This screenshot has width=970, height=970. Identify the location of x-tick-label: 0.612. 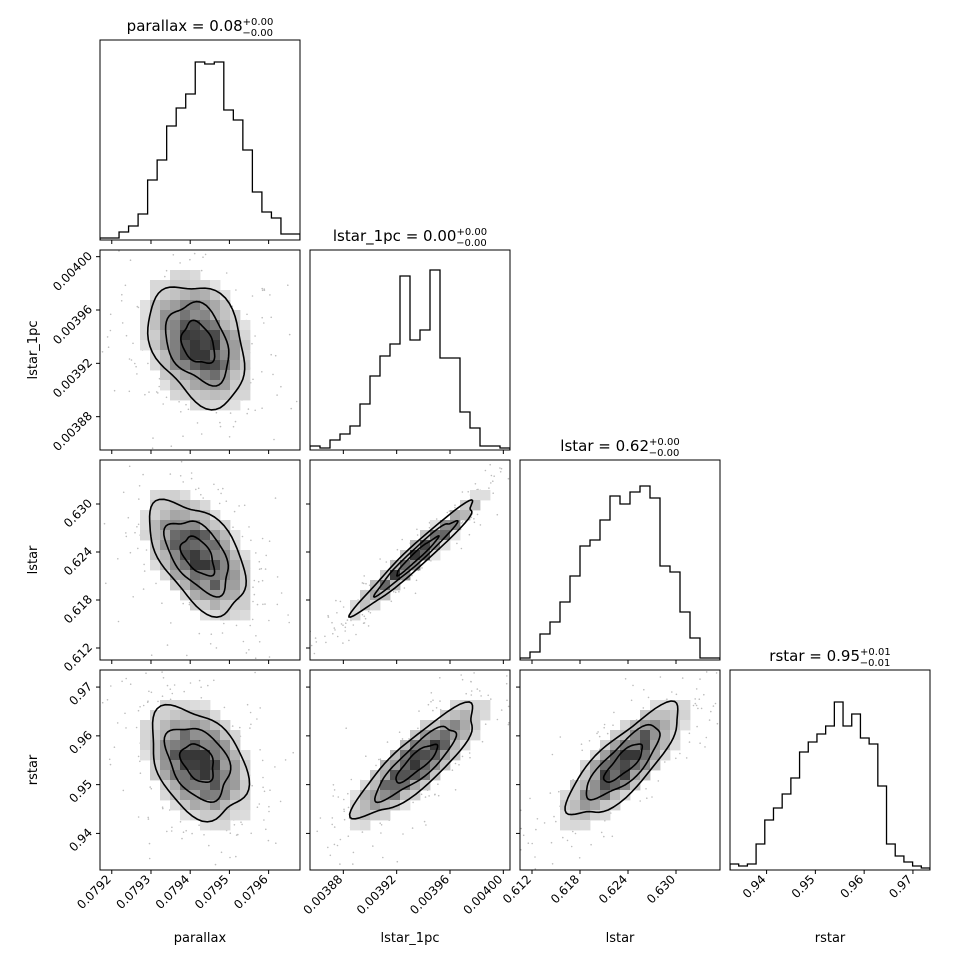
(517, 889).